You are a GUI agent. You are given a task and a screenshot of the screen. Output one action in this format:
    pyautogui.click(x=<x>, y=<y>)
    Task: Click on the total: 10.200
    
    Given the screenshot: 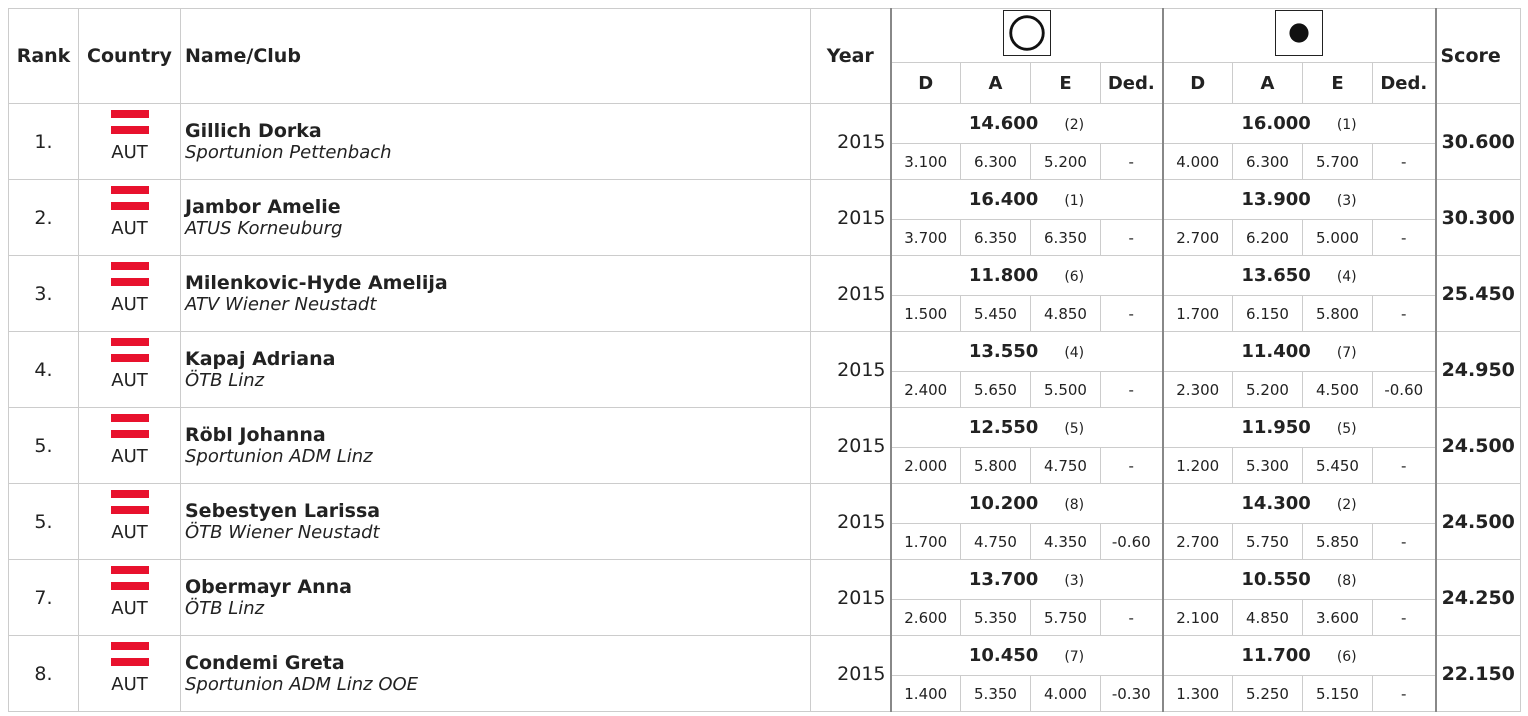 What is the action you would take?
    pyautogui.click(x=1003, y=503)
    